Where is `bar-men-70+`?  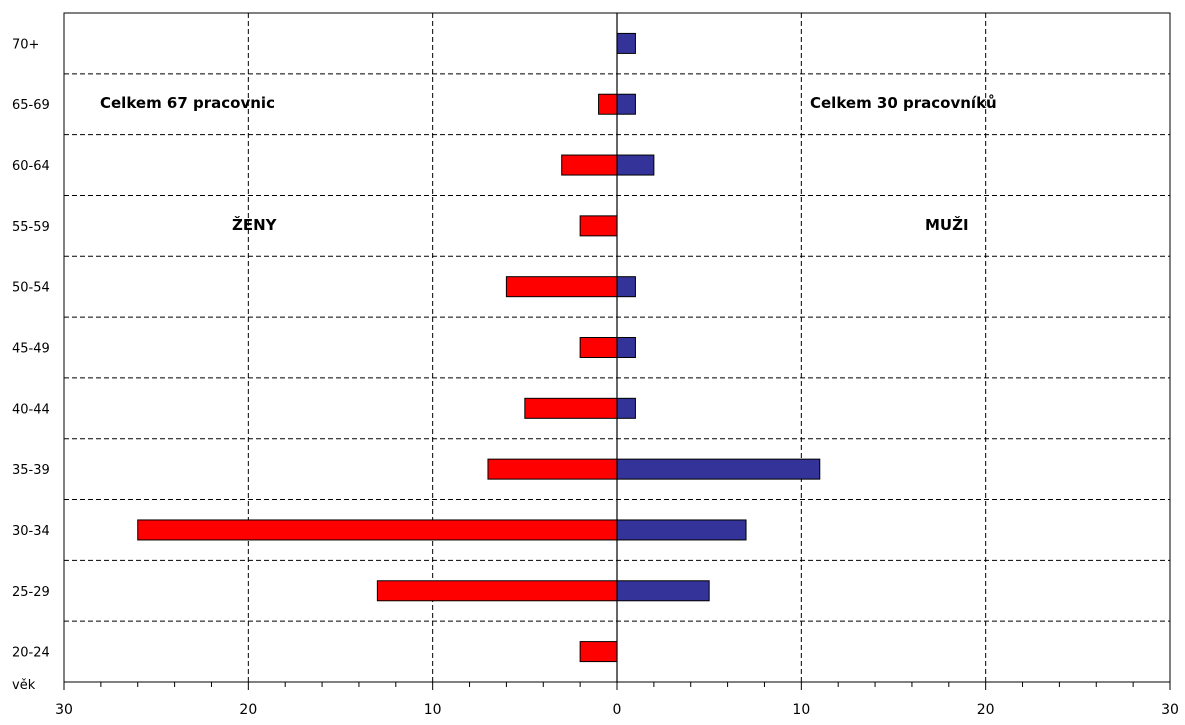
bar-men-70+ is located at coordinates (626, 43).